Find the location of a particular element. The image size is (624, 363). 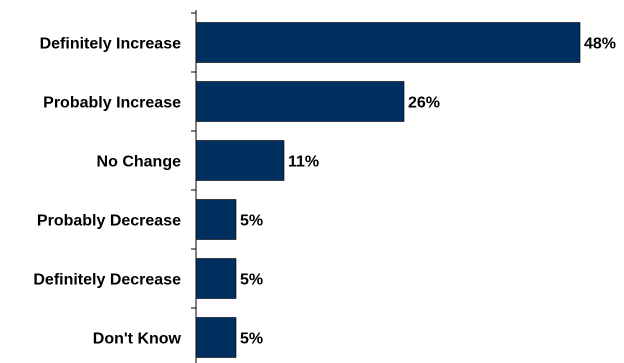

category-label: Probably Increase is located at coordinates (112, 103).